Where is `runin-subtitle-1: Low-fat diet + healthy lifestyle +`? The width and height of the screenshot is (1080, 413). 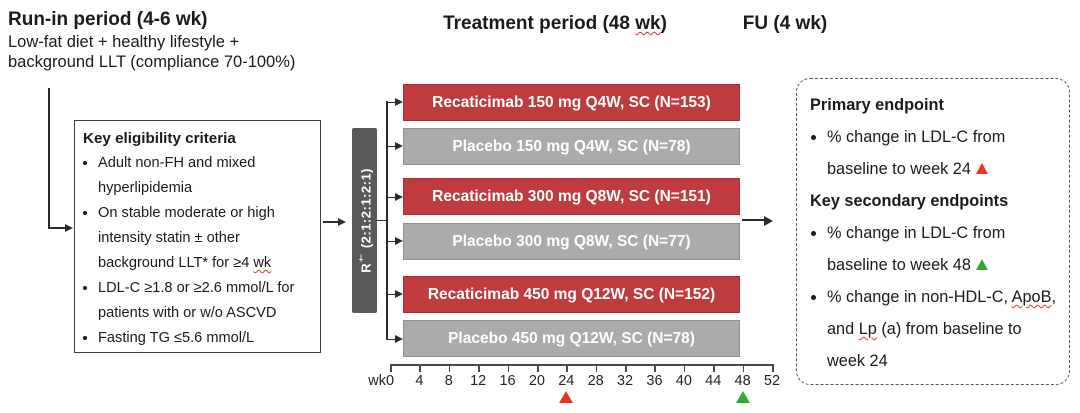
runin-subtitle-1: Low-fat diet + healthy lifestyle + is located at coordinates (124, 42).